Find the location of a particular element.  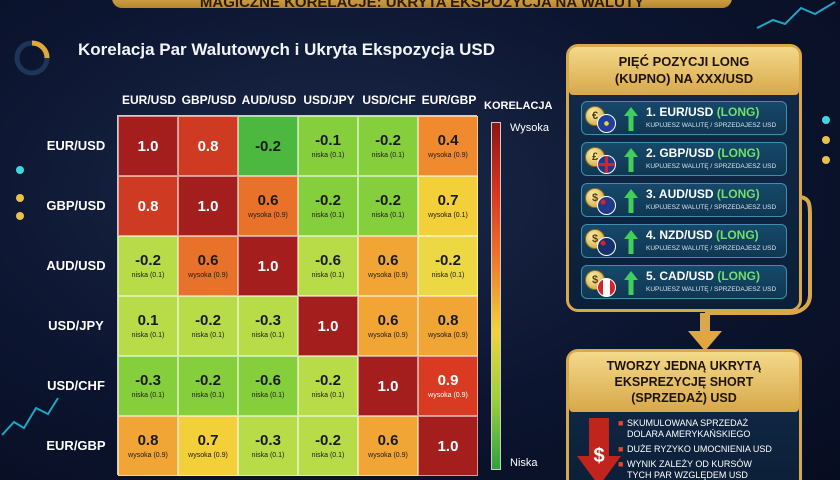

connector-arrow is located at coordinates (750, 273).